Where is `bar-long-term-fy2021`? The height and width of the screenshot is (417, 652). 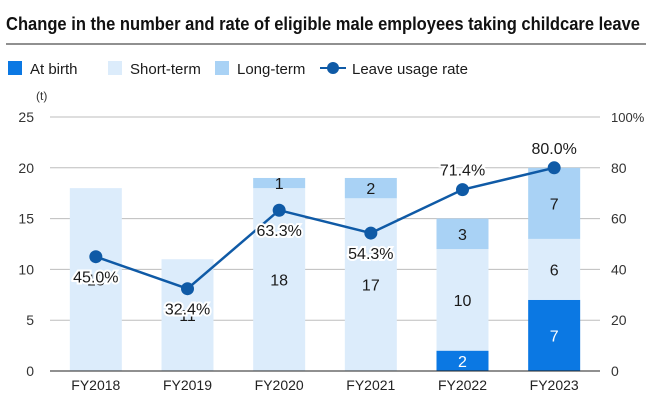 bar-long-term-fy2021 is located at coordinates (370, 188).